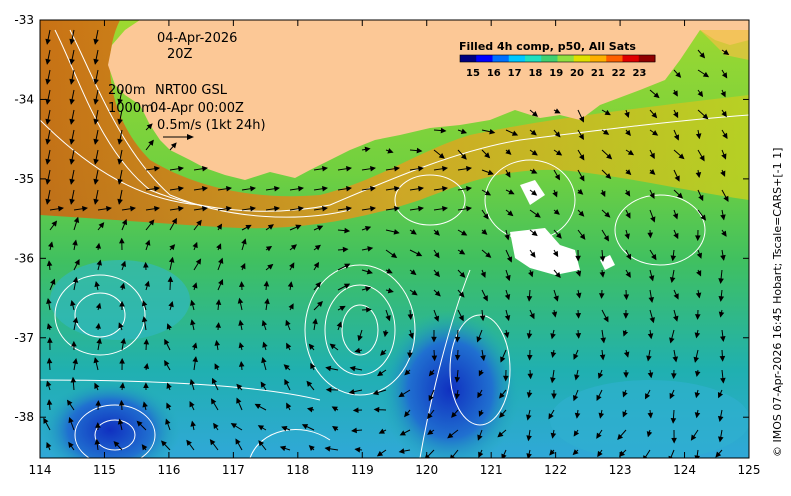 The height and width of the screenshot is (496, 791). I want to click on y-tick-label: -34, so click(24, 99).